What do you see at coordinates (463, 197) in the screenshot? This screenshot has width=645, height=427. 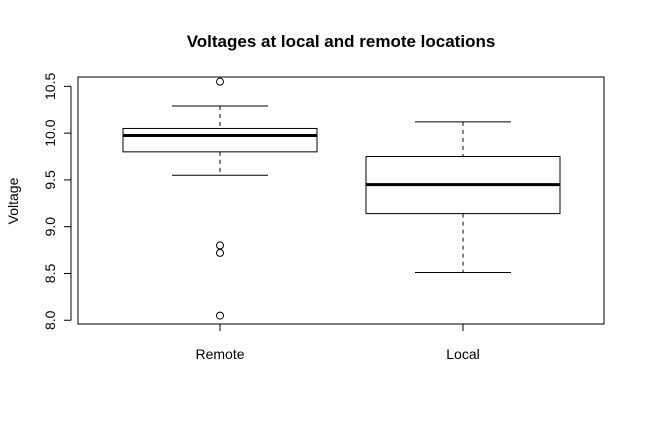 I see `box-local` at bounding box center [463, 197].